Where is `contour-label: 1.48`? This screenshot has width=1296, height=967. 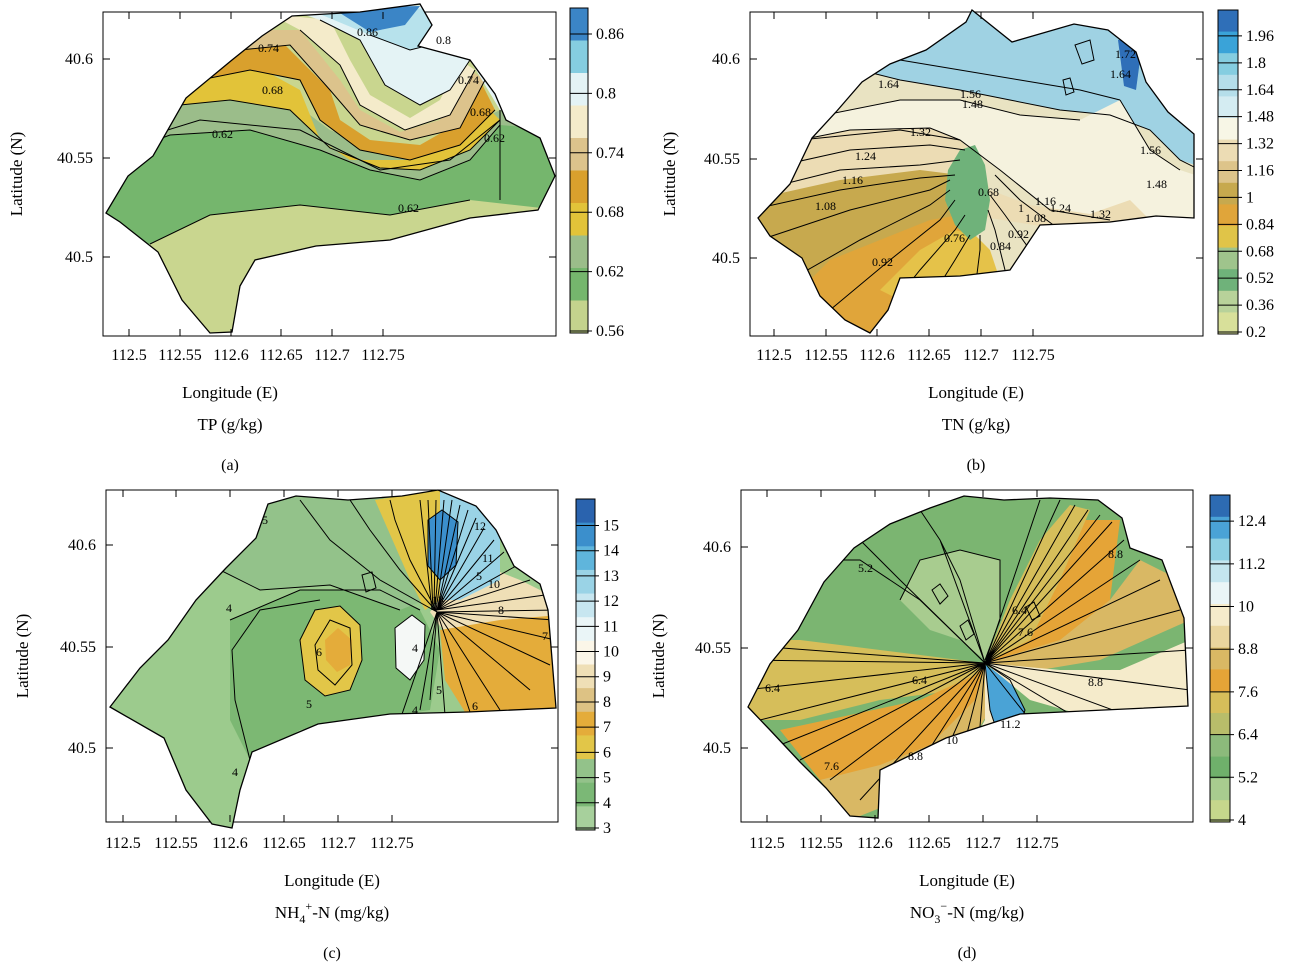 contour-label: 1.48 is located at coordinates (972, 104).